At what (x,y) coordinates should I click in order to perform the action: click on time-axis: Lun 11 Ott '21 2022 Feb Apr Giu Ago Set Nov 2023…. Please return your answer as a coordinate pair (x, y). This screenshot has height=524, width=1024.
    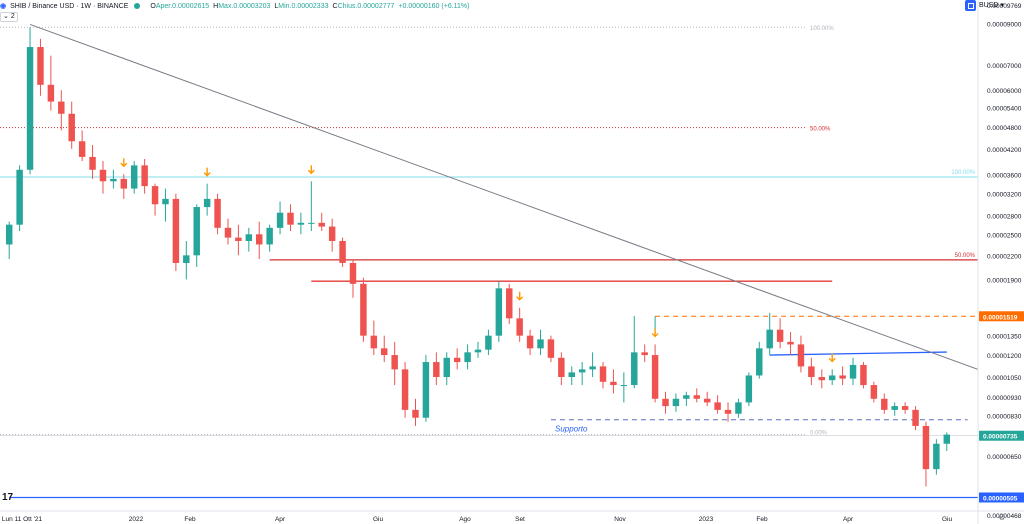
    Looking at the image, I should click on (512, 516).